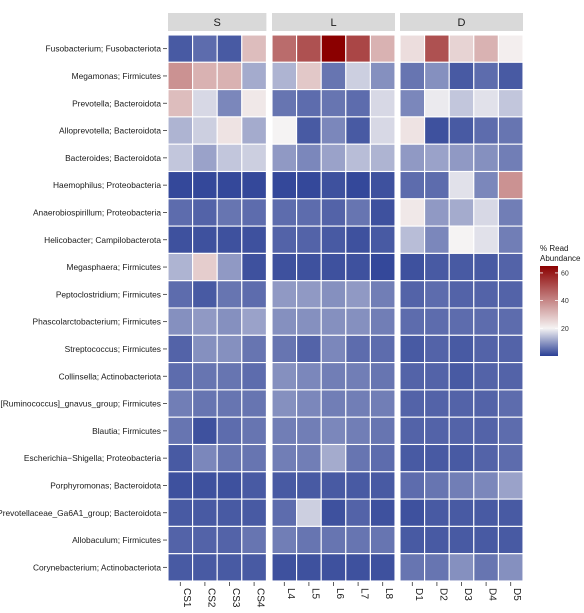 The width and height of the screenshot is (584, 613). What do you see at coordinates (339, 594) in the screenshot?
I see `column-label-l6: L6` at bounding box center [339, 594].